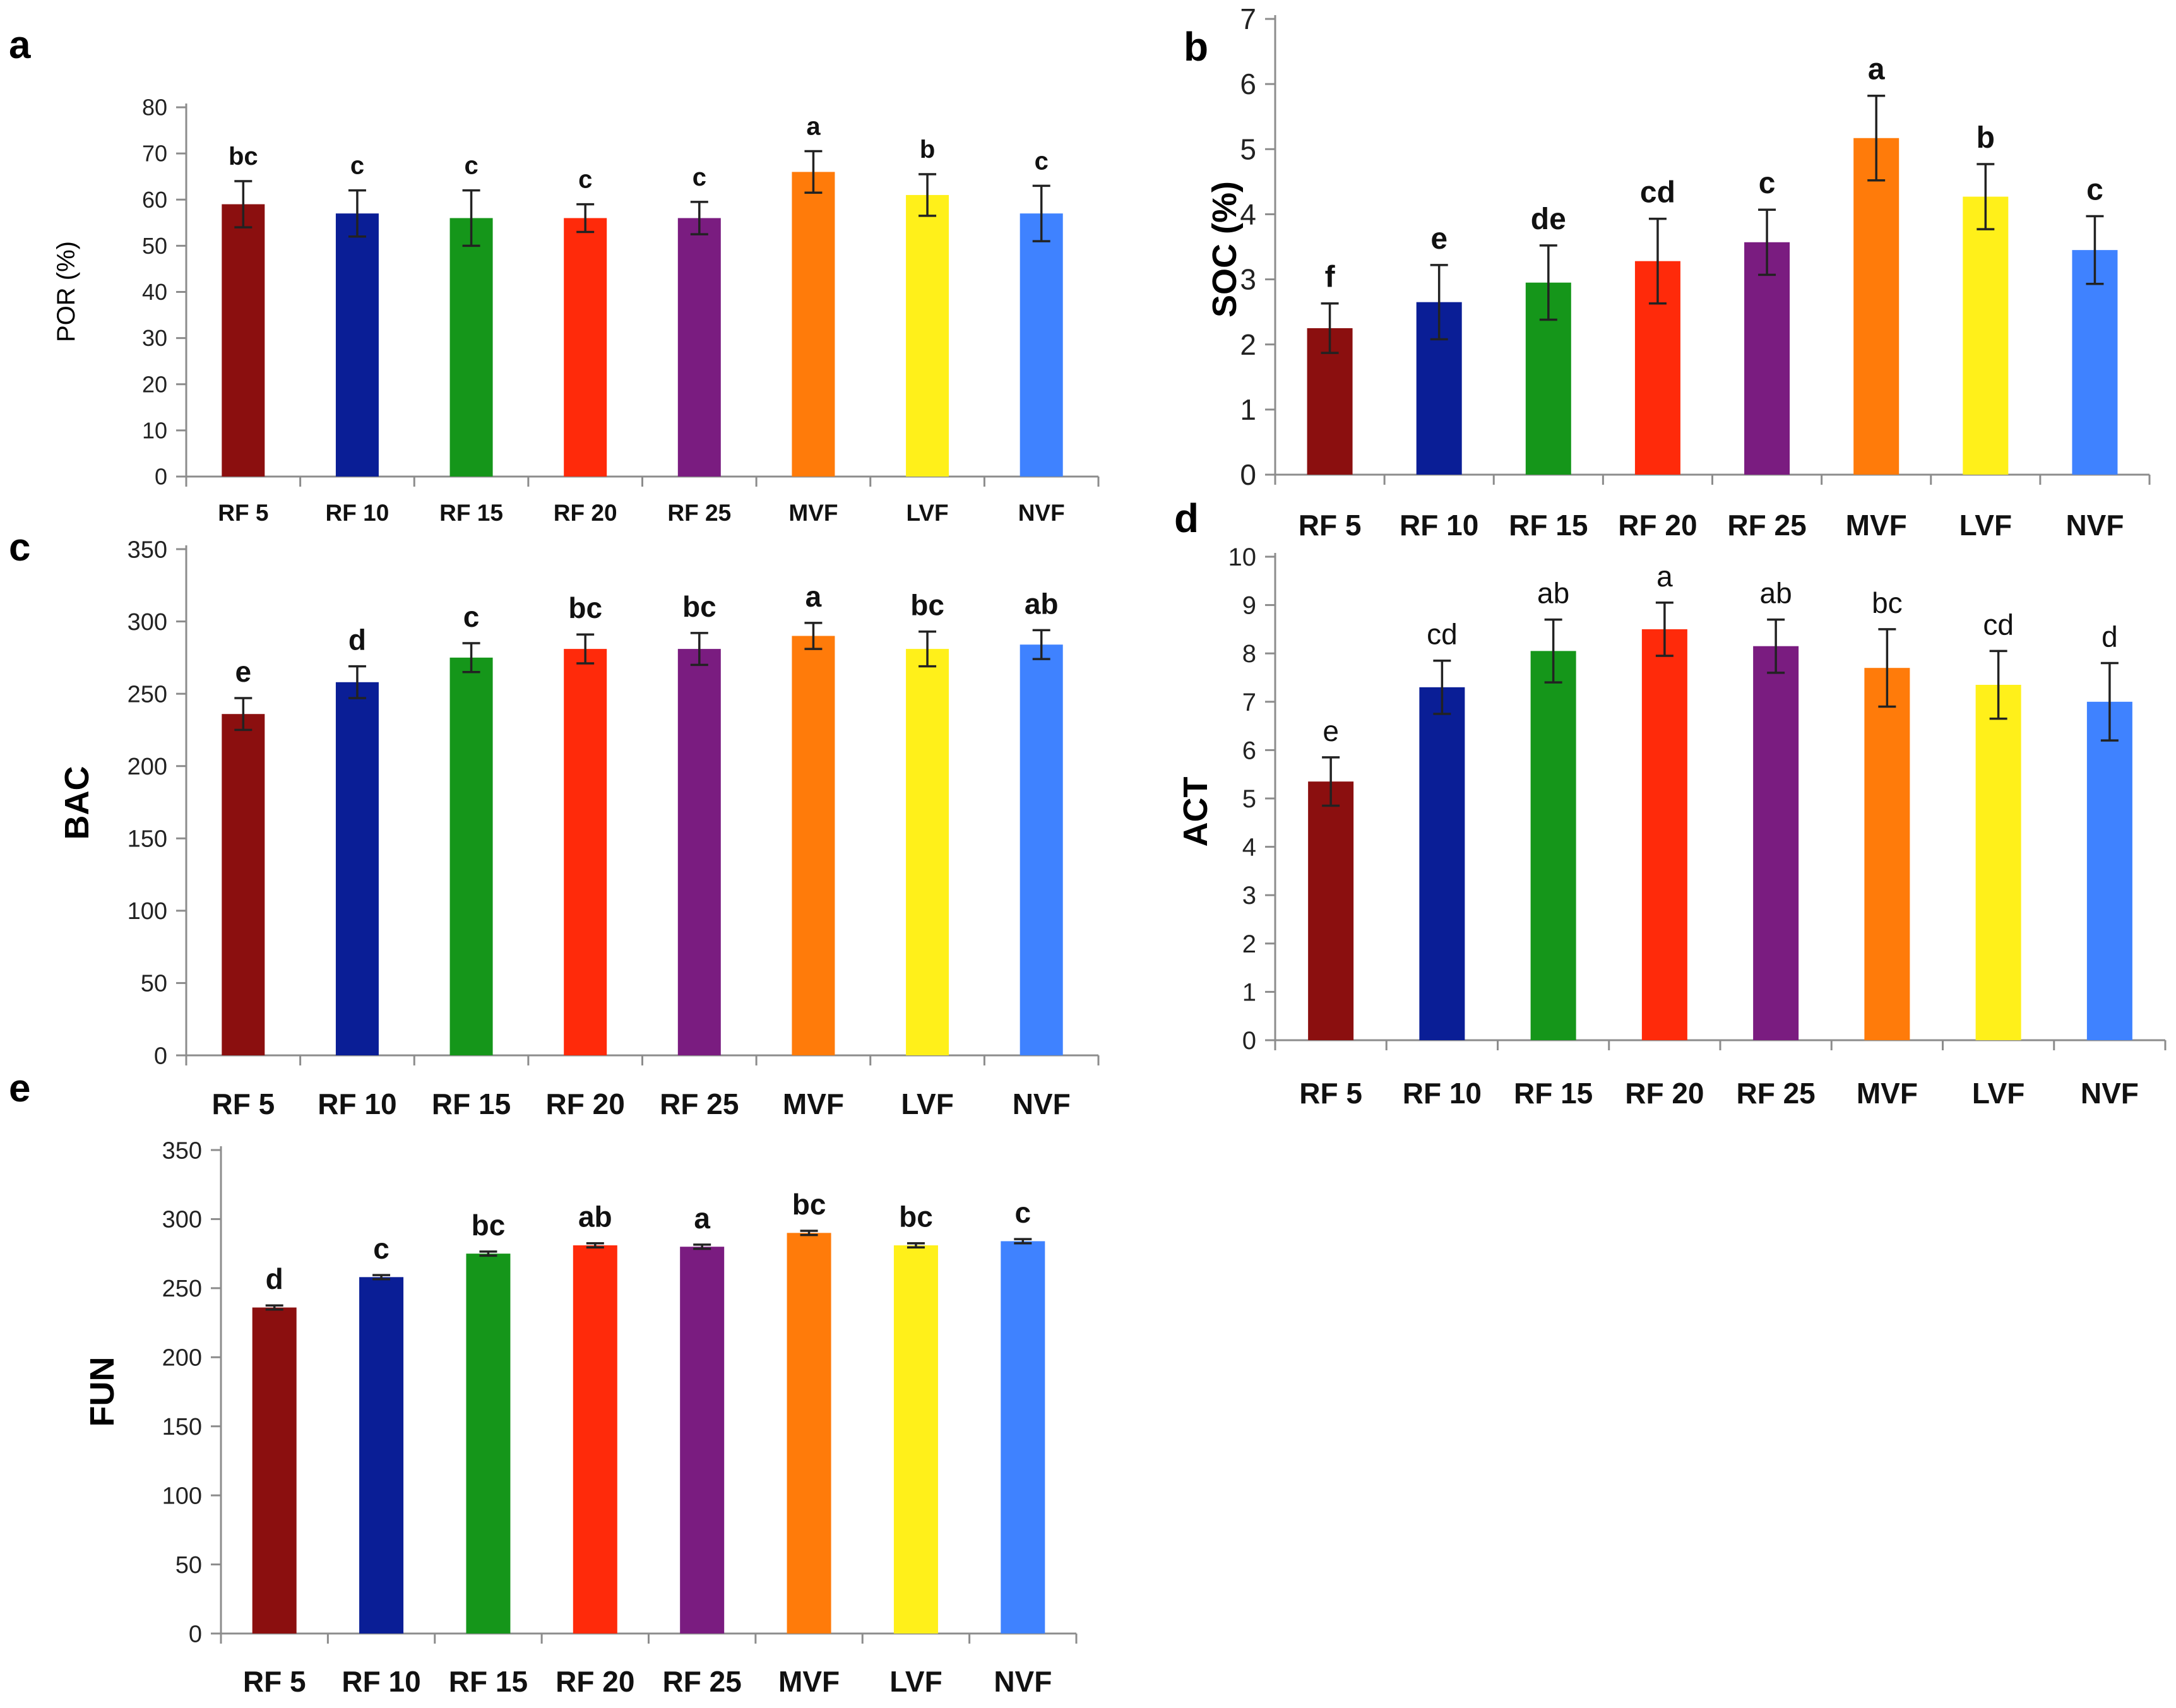 Image resolution: width=2176 pixels, height=1708 pixels. I want to click on panel-letter: c, so click(19, 547).